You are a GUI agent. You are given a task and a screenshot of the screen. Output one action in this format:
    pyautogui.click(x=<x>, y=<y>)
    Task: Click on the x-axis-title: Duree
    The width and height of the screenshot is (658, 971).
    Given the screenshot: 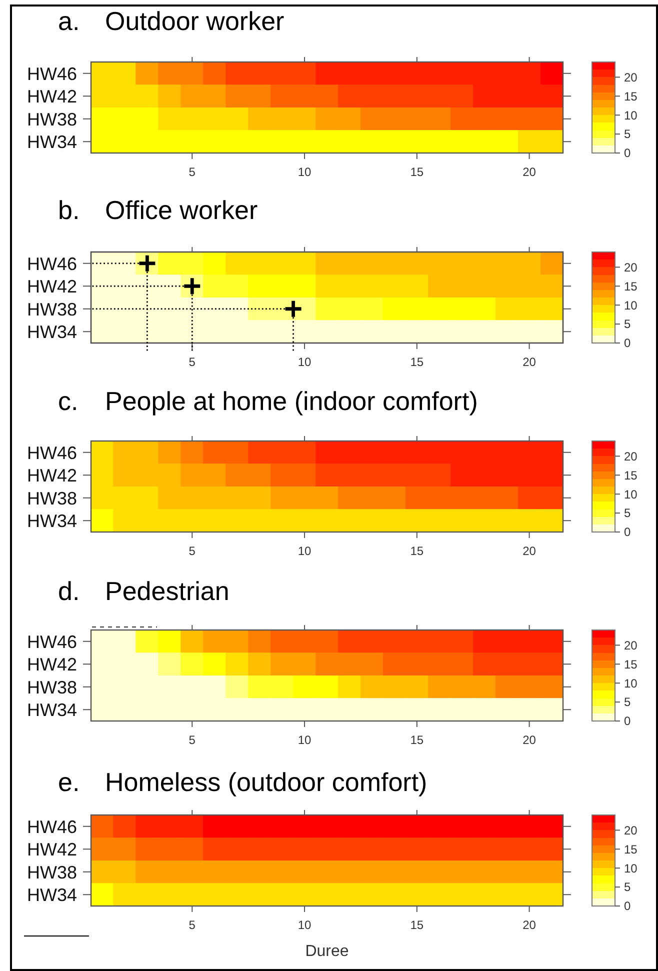 What is the action you would take?
    pyautogui.click(x=327, y=951)
    